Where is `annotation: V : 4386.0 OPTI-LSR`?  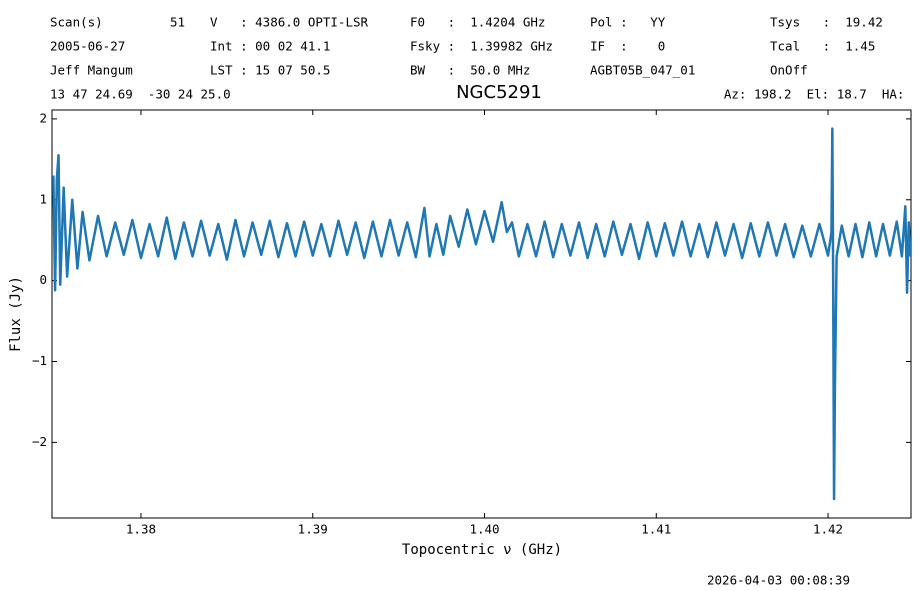
annotation: V : 4386.0 OPTI-LSR is located at coordinates (289, 22).